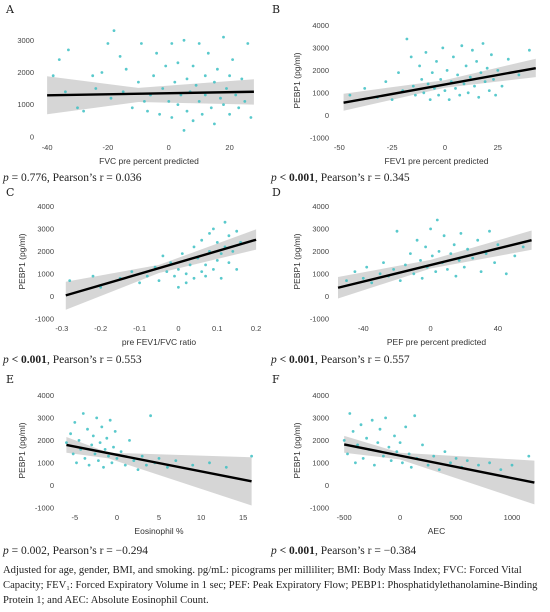 The image size is (550, 612). What do you see at coordinates (217, 328) in the screenshot?
I see `x-tick-label: 0.1` at bounding box center [217, 328].